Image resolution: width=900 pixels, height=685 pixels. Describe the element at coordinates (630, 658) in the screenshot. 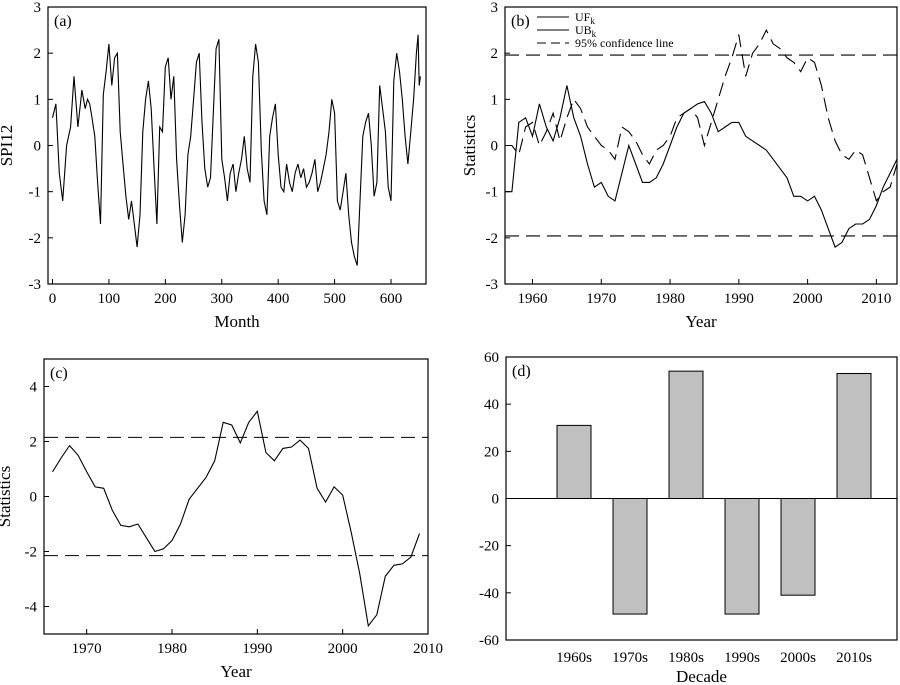

I see `x-tick-label: 1970s` at that location.